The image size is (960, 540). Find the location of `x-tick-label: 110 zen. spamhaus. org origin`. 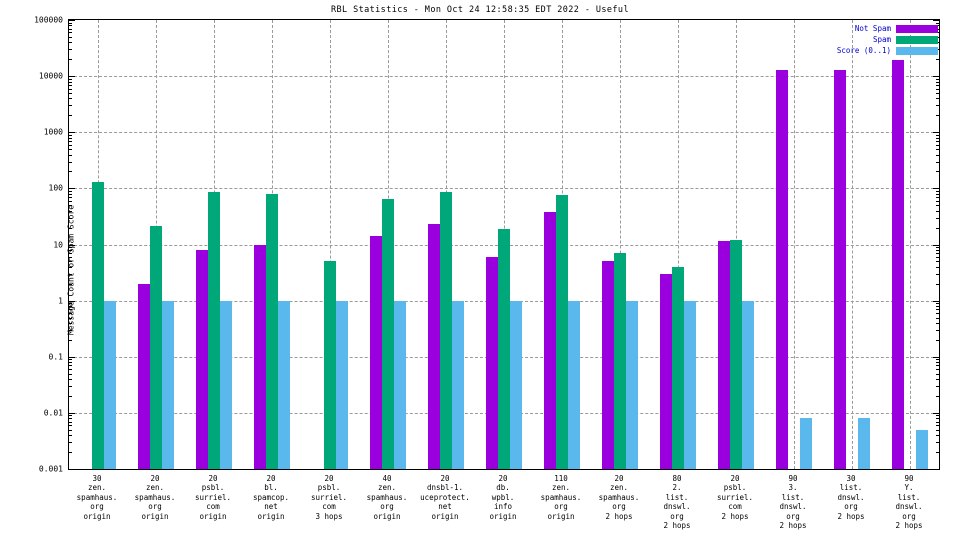

x-tick-label: 110 zen. spamhaus. org origin is located at coordinates (561, 497).